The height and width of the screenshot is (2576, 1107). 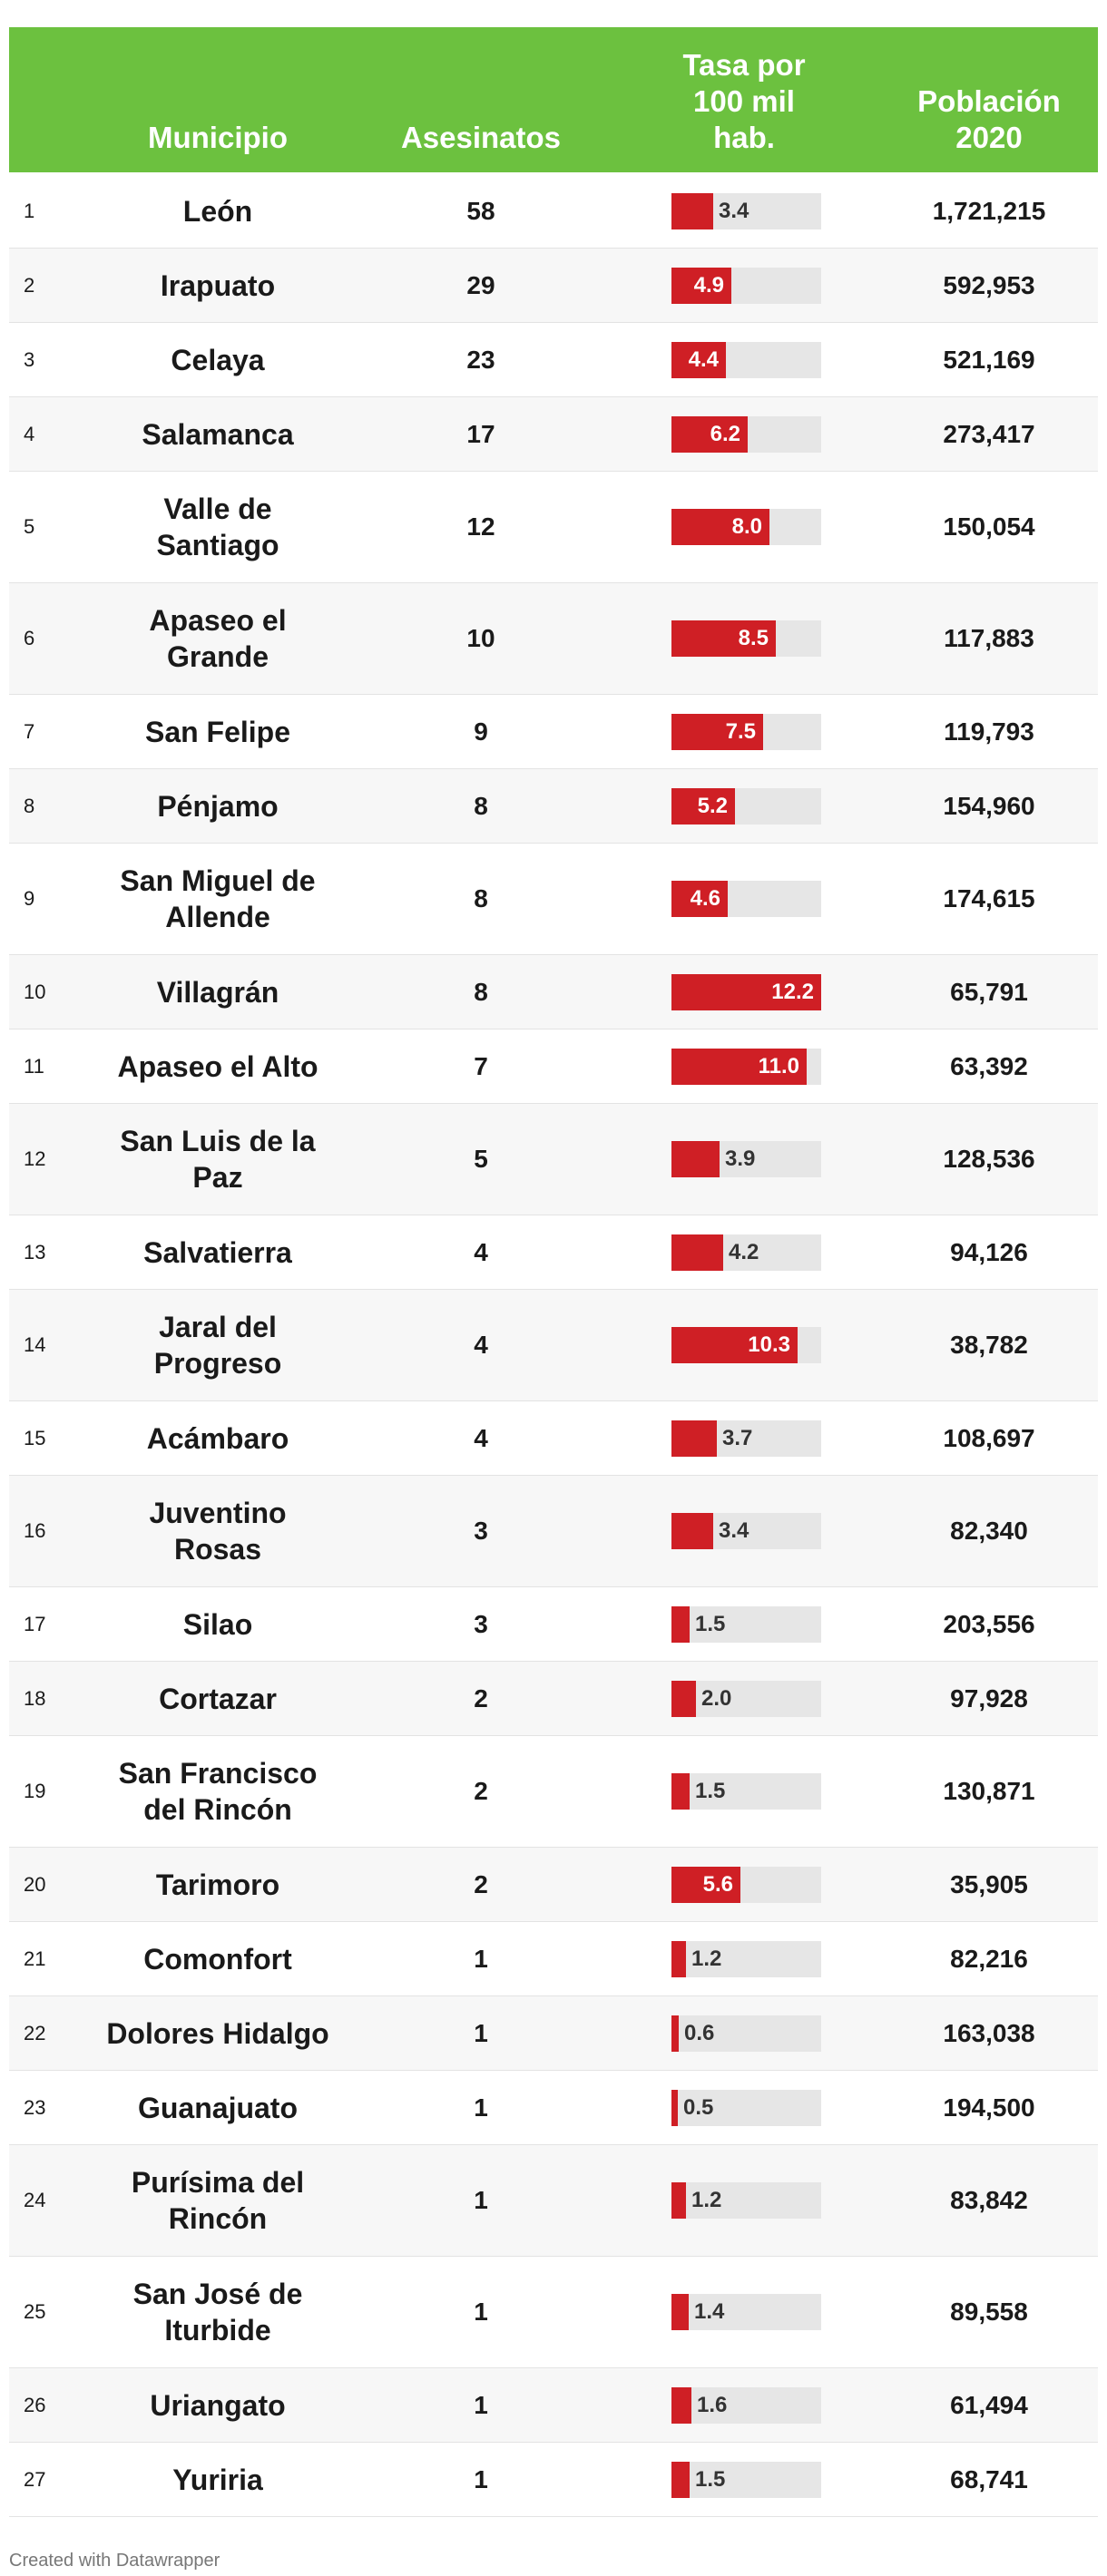 I want to click on municipio-name: Comonfort, so click(x=218, y=1959).